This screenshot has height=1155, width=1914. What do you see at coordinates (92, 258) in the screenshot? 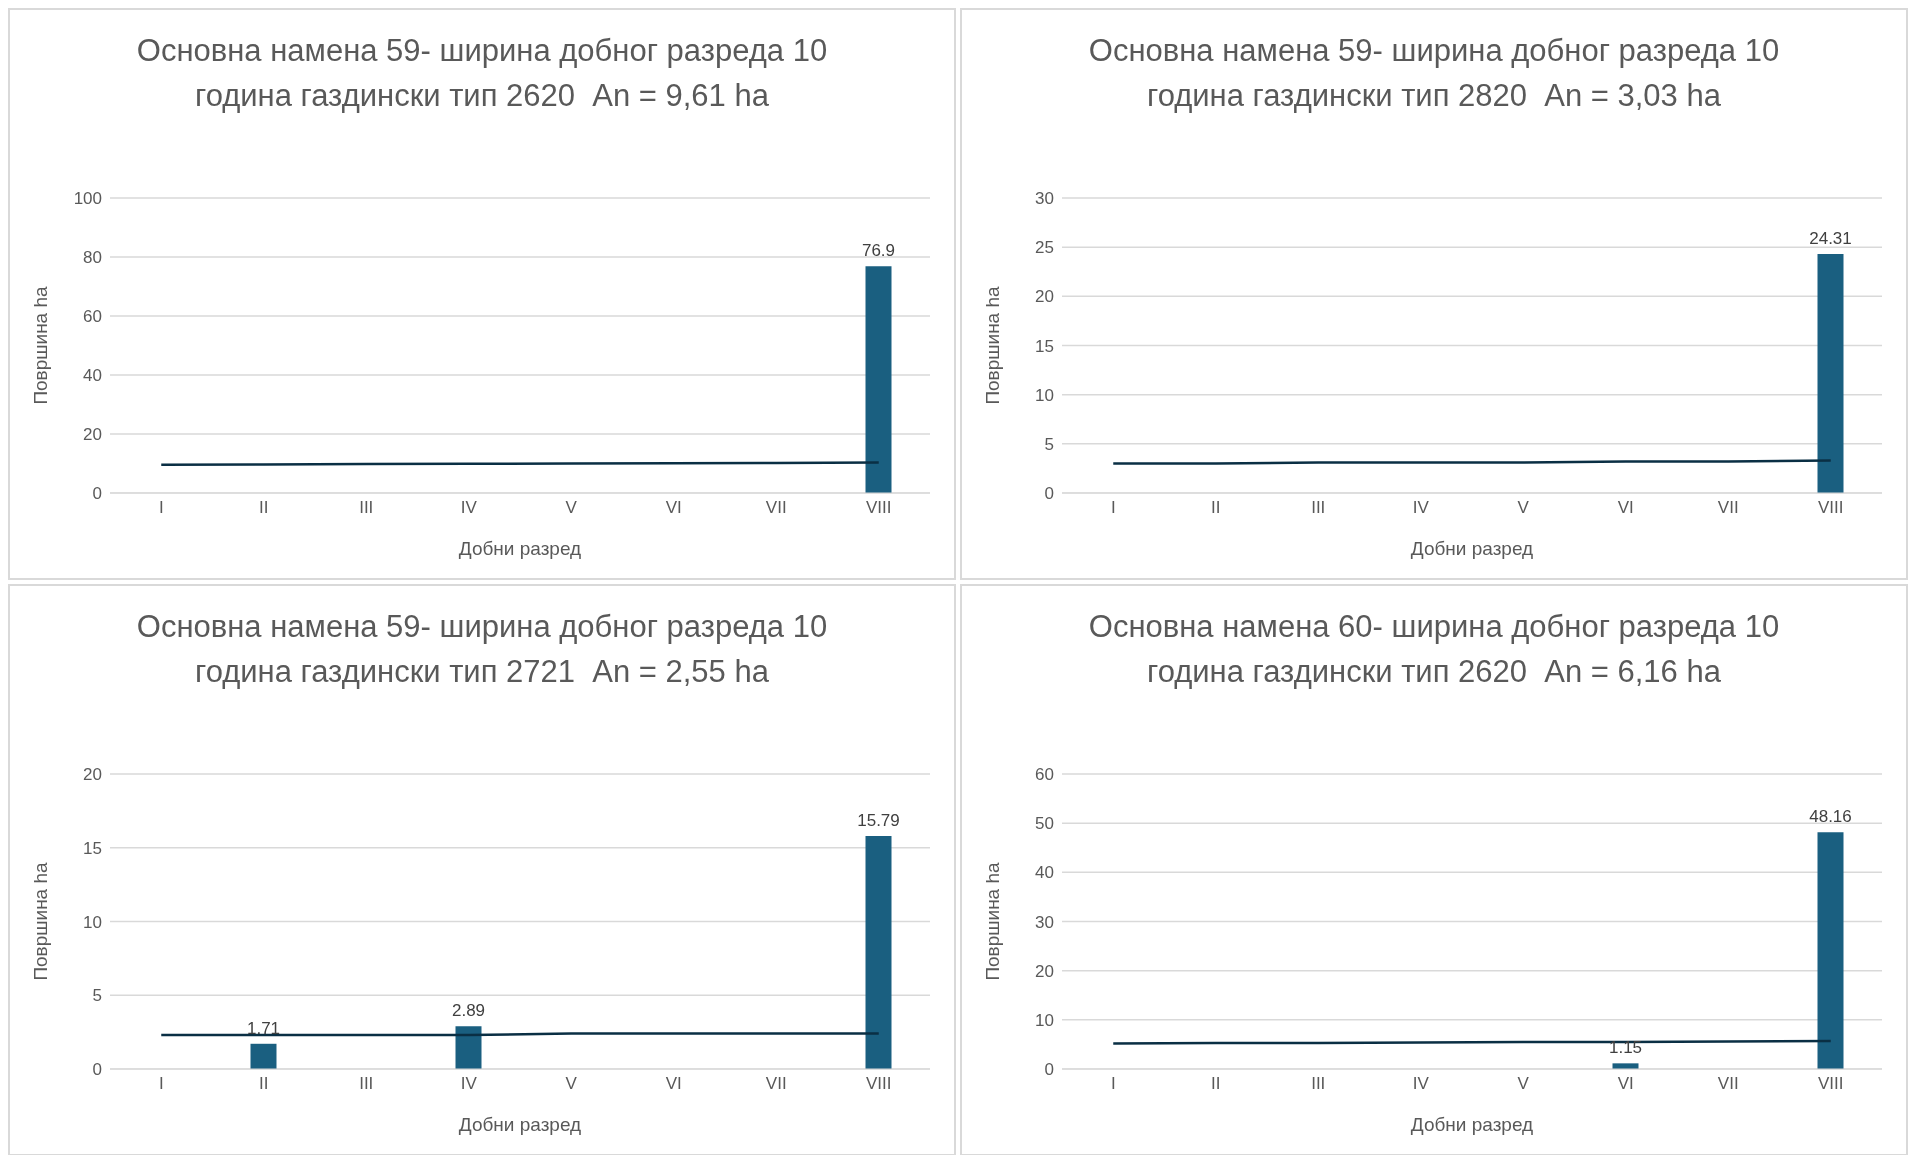
I see `y-tick-label: 80` at bounding box center [92, 258].